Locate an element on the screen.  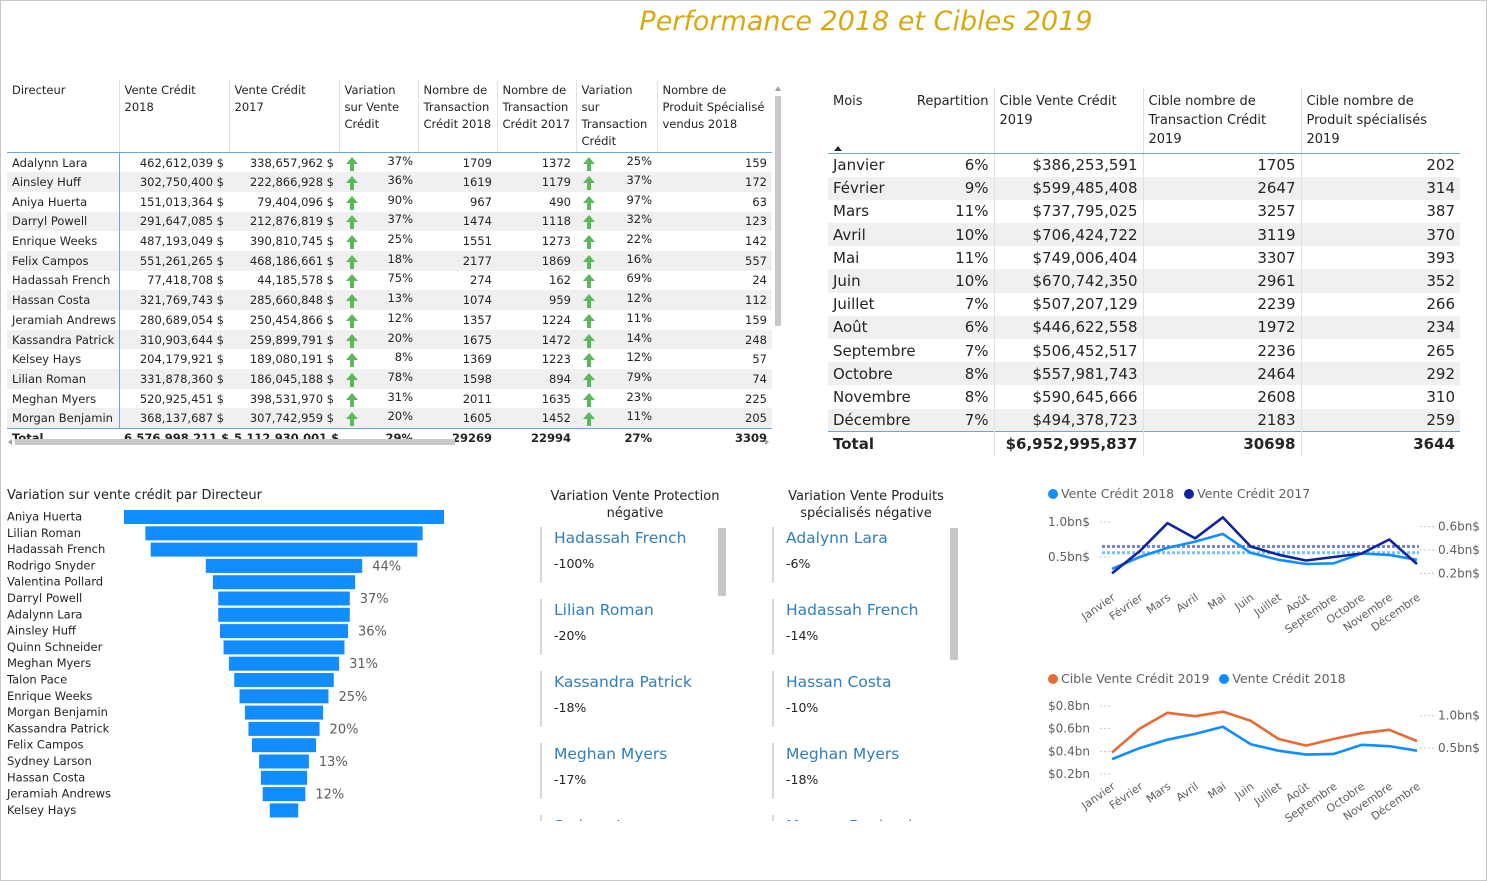
column-header: Nombre de Transaction Crédit 2017 is located at coordinates (536, 116).